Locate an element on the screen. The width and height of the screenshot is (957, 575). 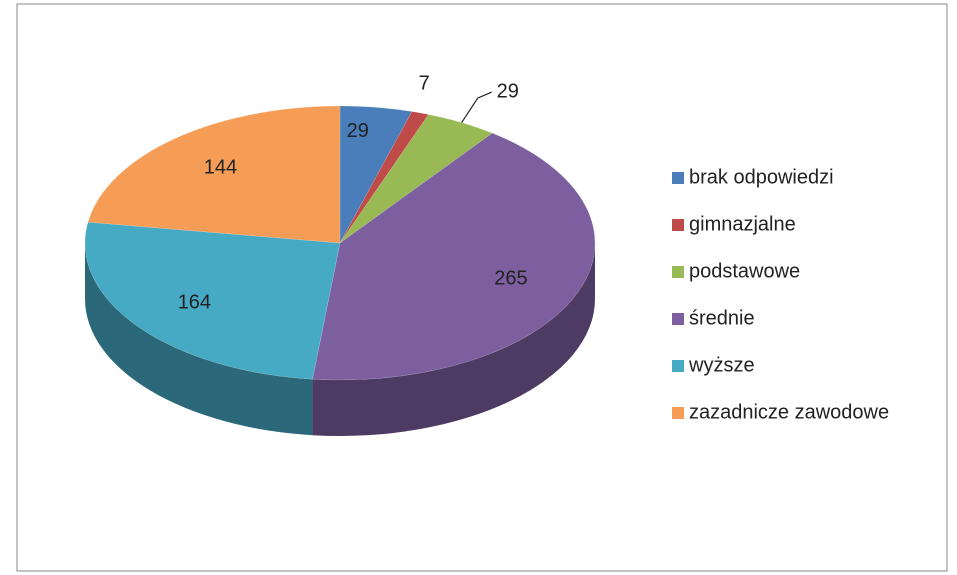
data-label: 7 is located at coordinates (424, 84).